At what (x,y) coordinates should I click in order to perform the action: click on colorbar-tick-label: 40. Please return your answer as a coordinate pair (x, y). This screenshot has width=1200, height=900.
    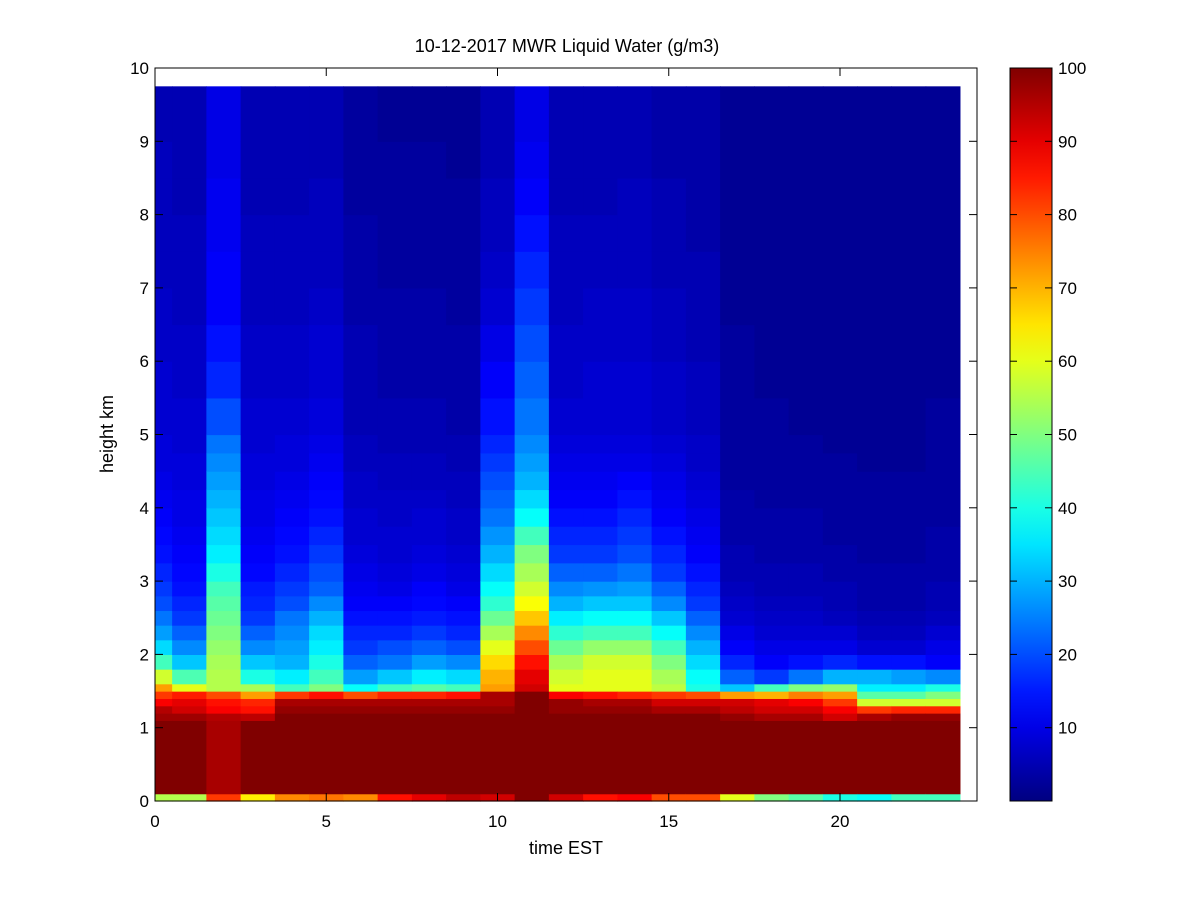
    Looking at the image, I should click on (1067, 508).